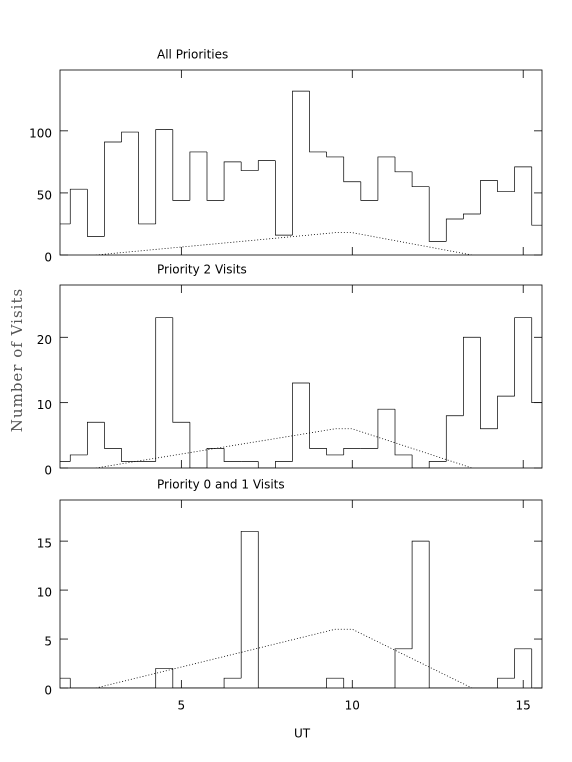 The width and height of the screenshot is (572, 762). I want to click on panel-title: Priority 0 and 1 Visits, so click(221, 485).